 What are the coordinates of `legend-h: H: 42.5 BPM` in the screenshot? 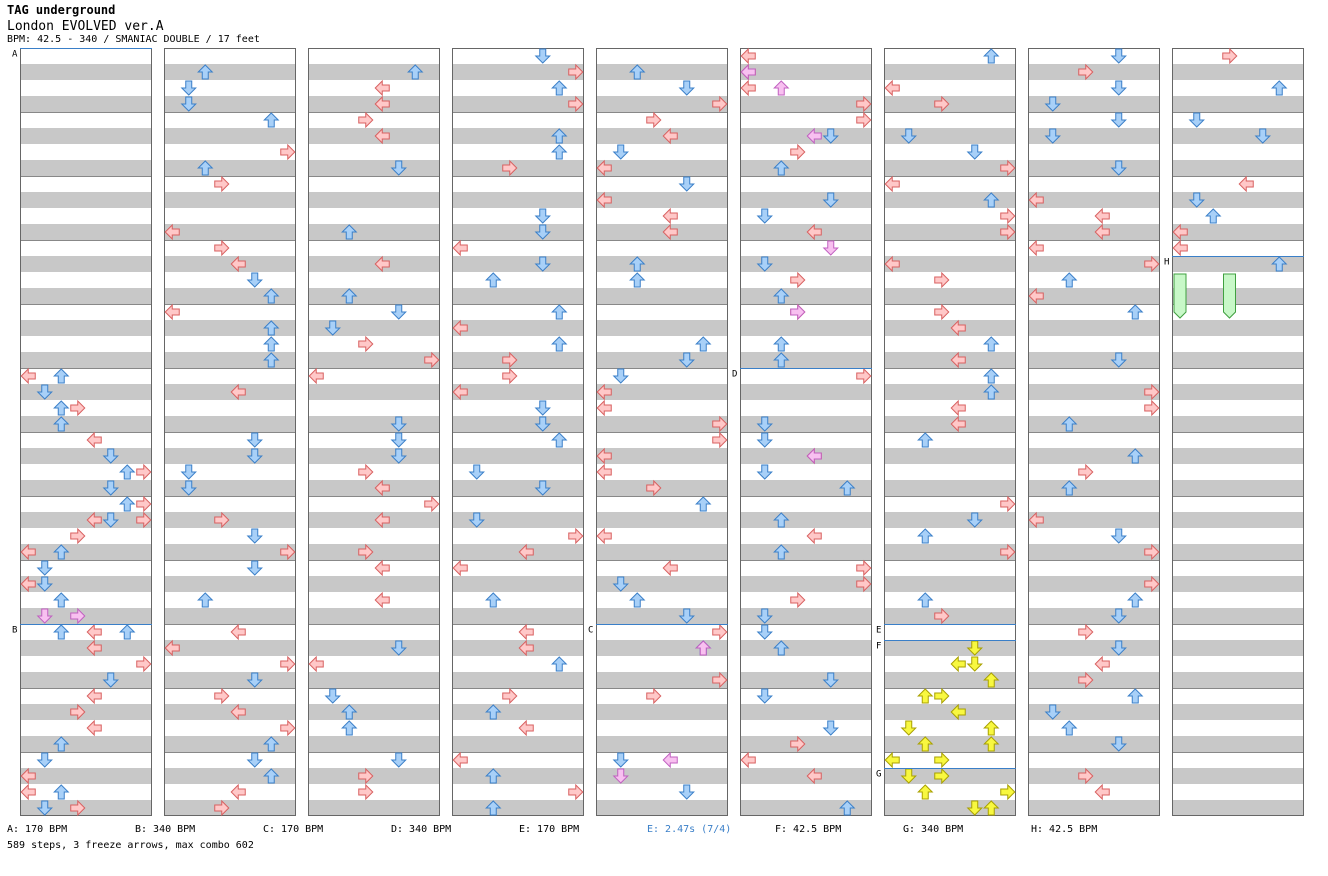 It's located at (1064, 829).